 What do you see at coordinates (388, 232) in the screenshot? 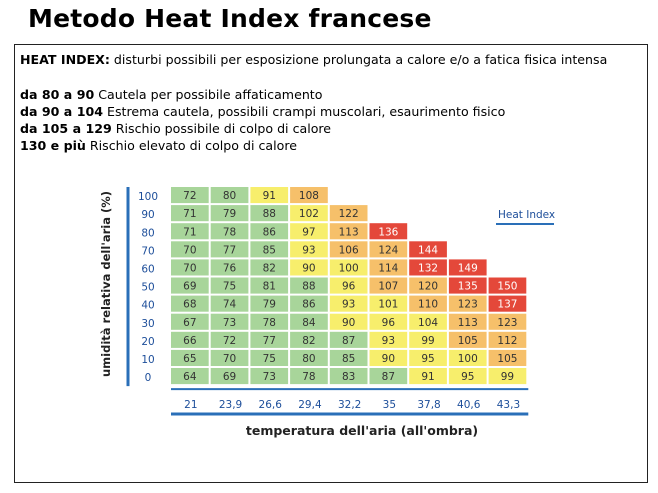
I see `cell-value-label: 136` at bounding box center [388, 232].